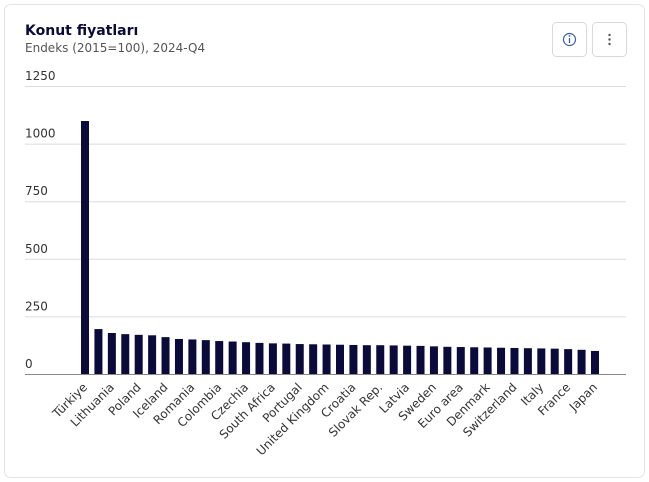 The image size is (649, 482). What do you see at coordinates (609, 39) in the screenshot?
I see `menu-button` at bounding box center [609, 39].